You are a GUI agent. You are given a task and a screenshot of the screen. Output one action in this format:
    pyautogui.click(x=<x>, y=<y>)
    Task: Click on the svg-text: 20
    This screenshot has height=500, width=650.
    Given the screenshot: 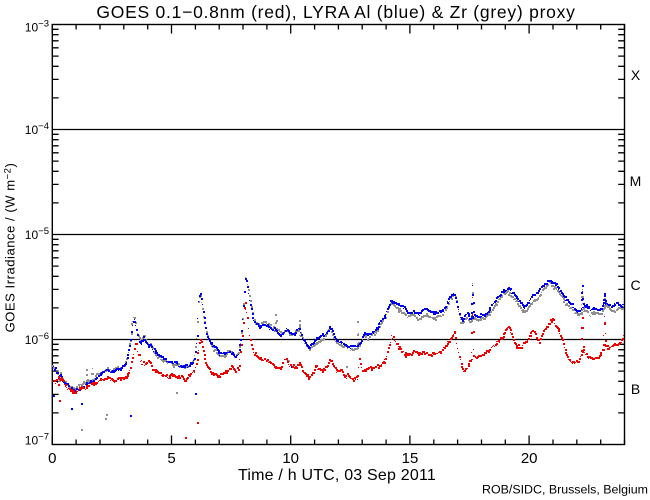 What is the action you would take?
    pyautogui.click(x=529, y=458)
    